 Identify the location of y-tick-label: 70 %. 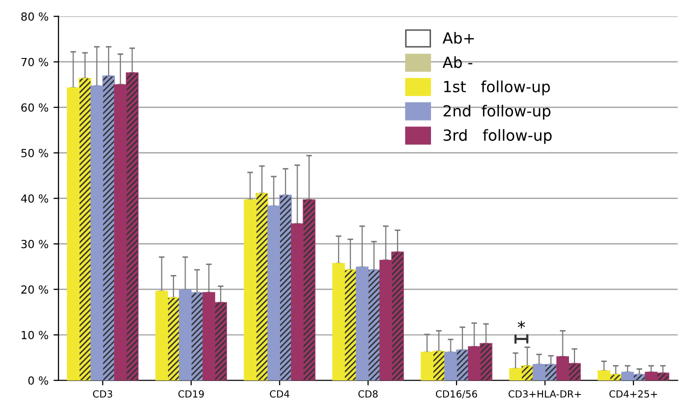
(34, 62).